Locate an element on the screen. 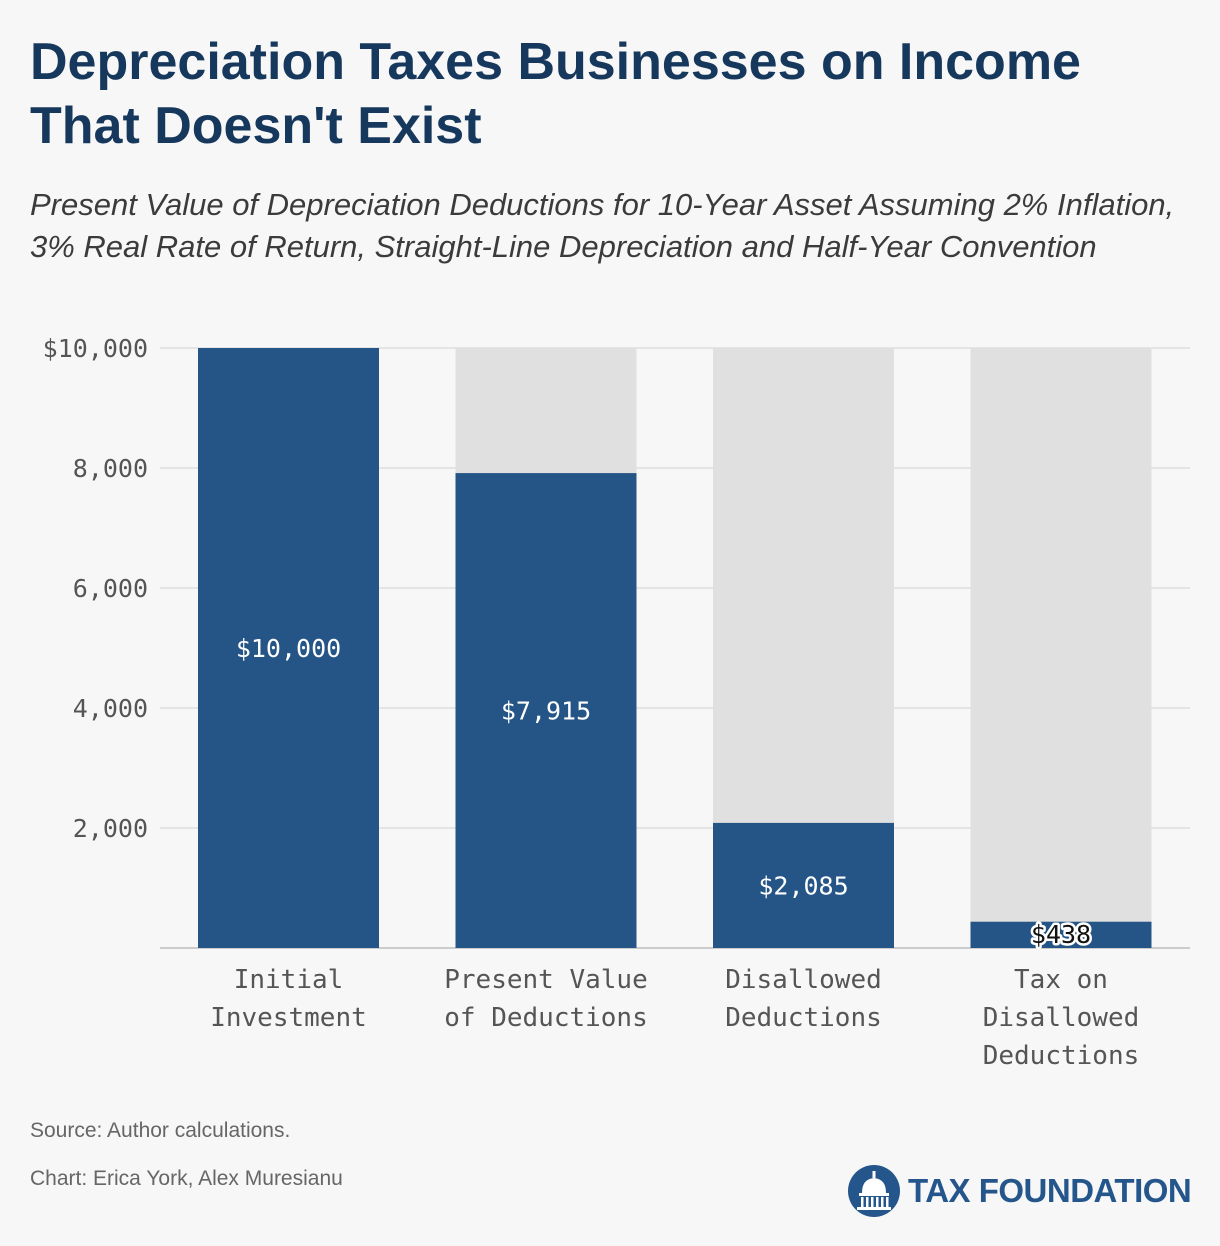 This screenshot has width=1220, height=1246. y-tick-label: $10,000 is located at coordinates (95, 348).